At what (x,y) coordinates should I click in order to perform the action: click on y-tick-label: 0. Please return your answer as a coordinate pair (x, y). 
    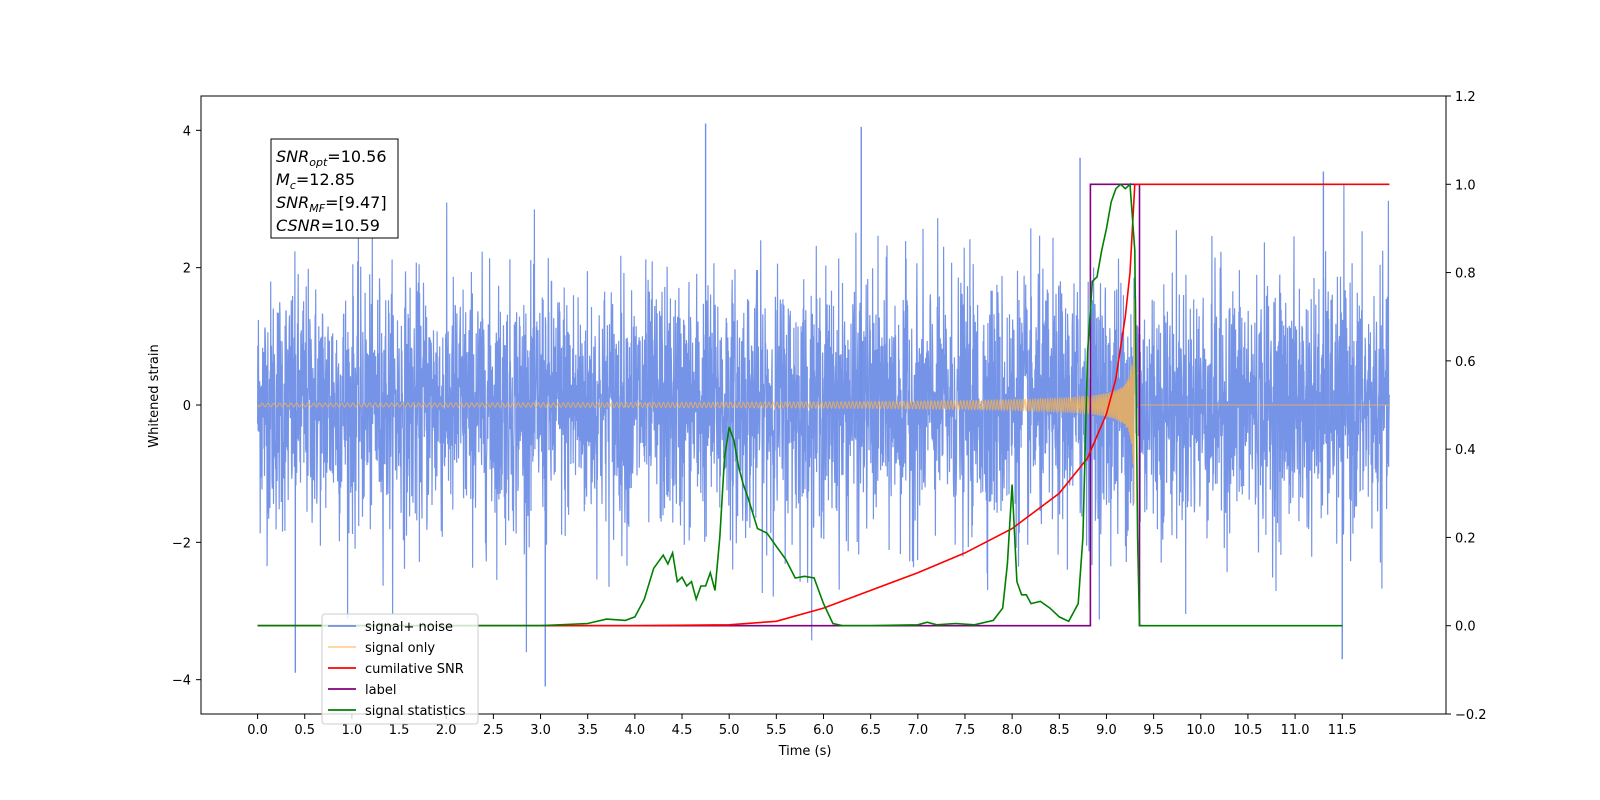
    Looking at the image, I should click on (187, 406).